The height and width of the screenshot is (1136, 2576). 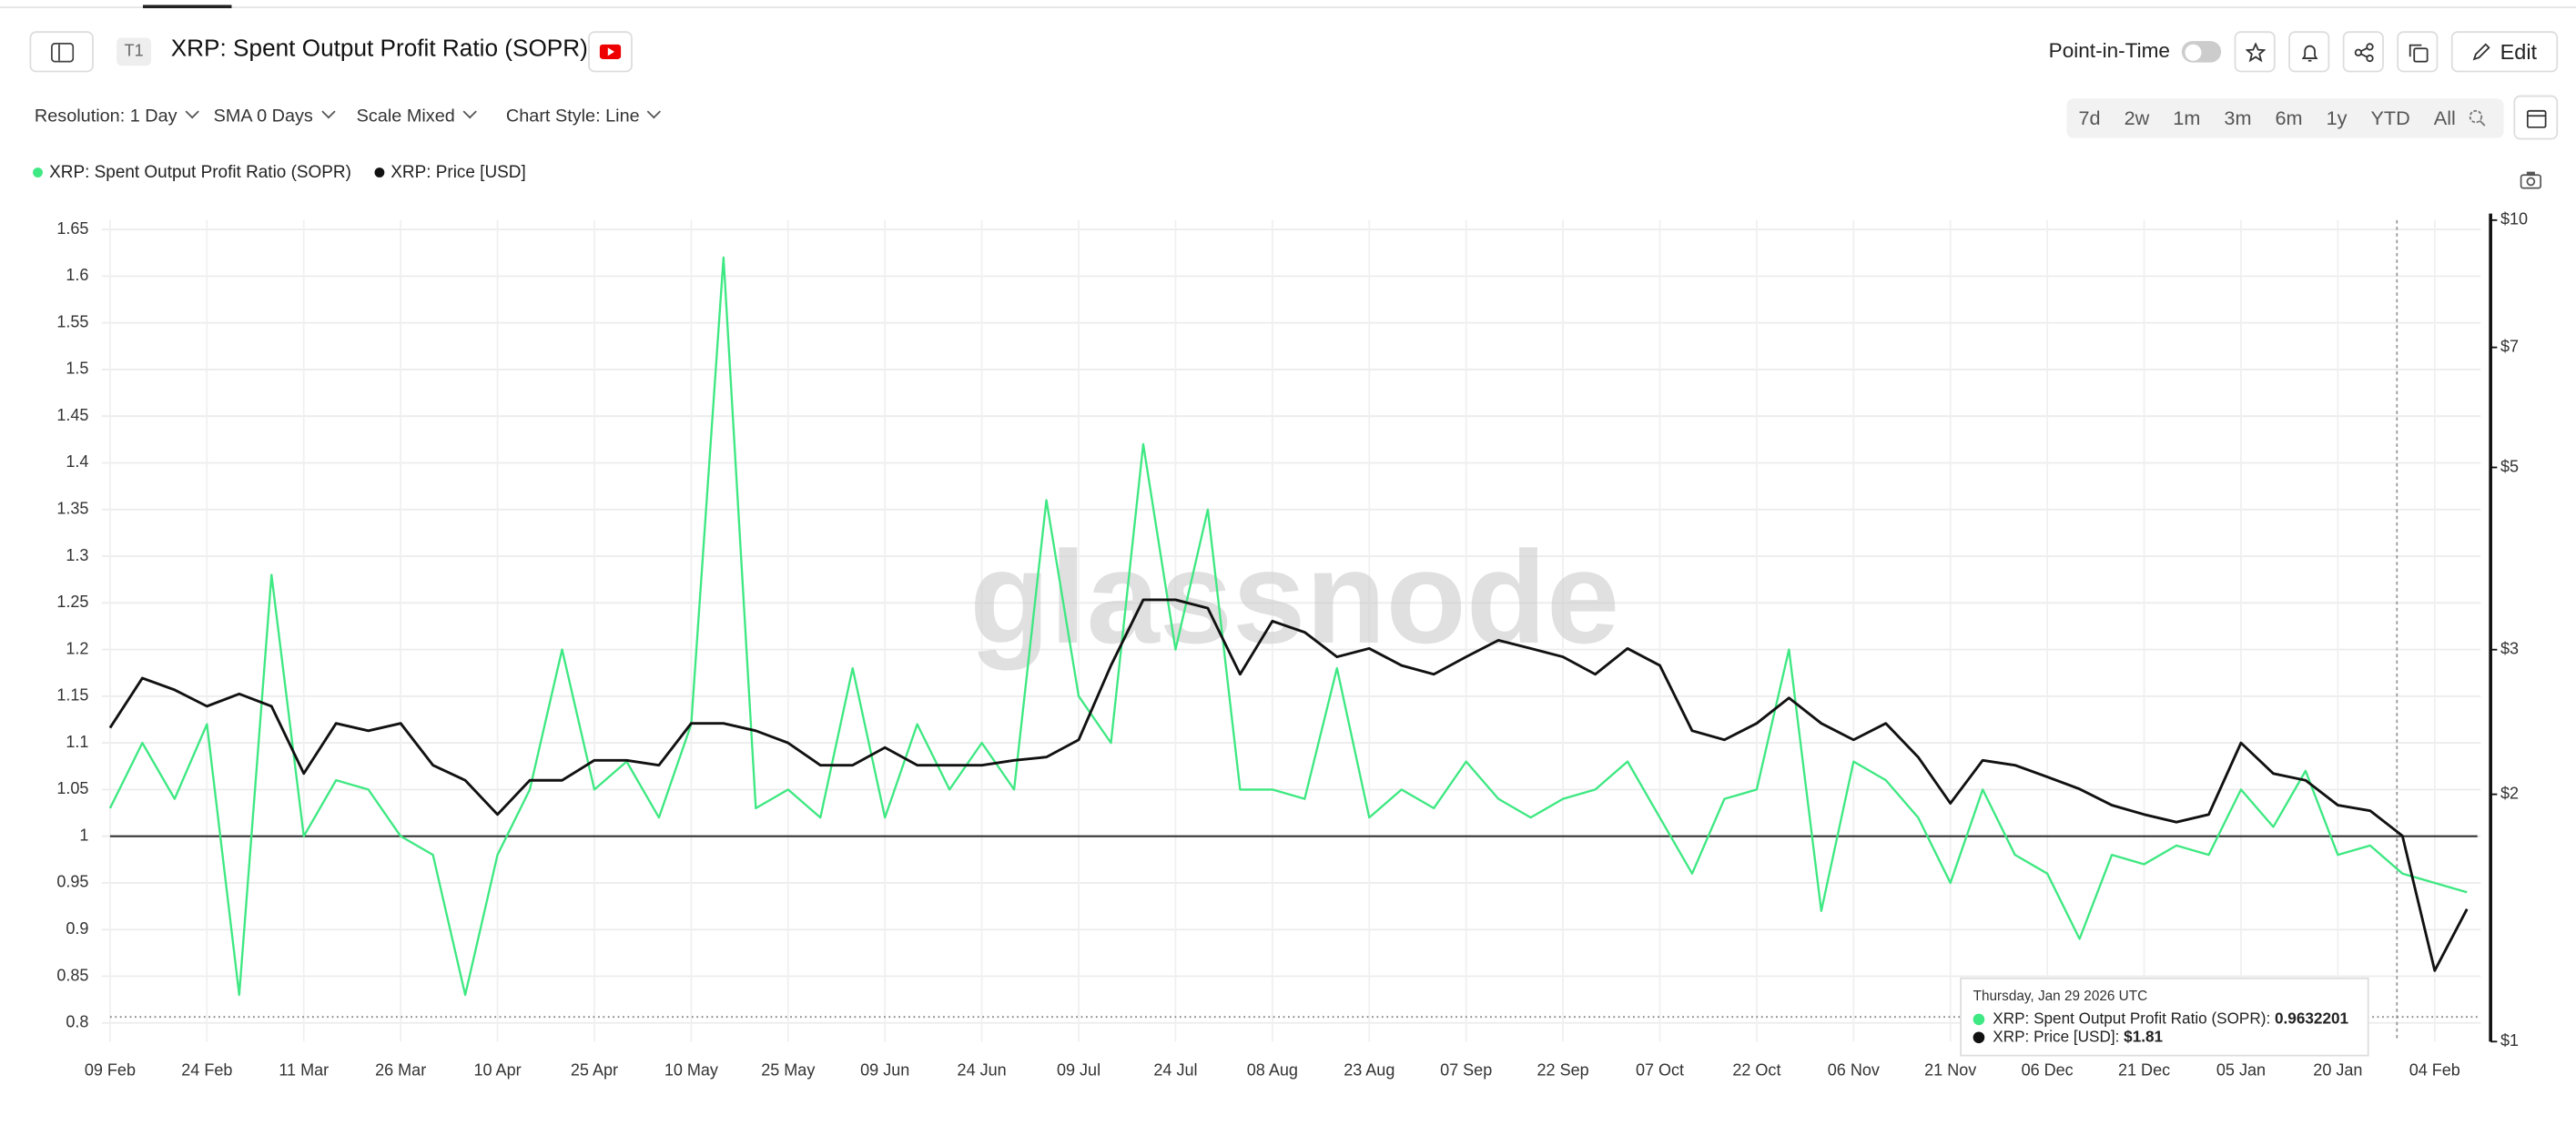 I want to click on youtube-button, so click(x=610, y=52).